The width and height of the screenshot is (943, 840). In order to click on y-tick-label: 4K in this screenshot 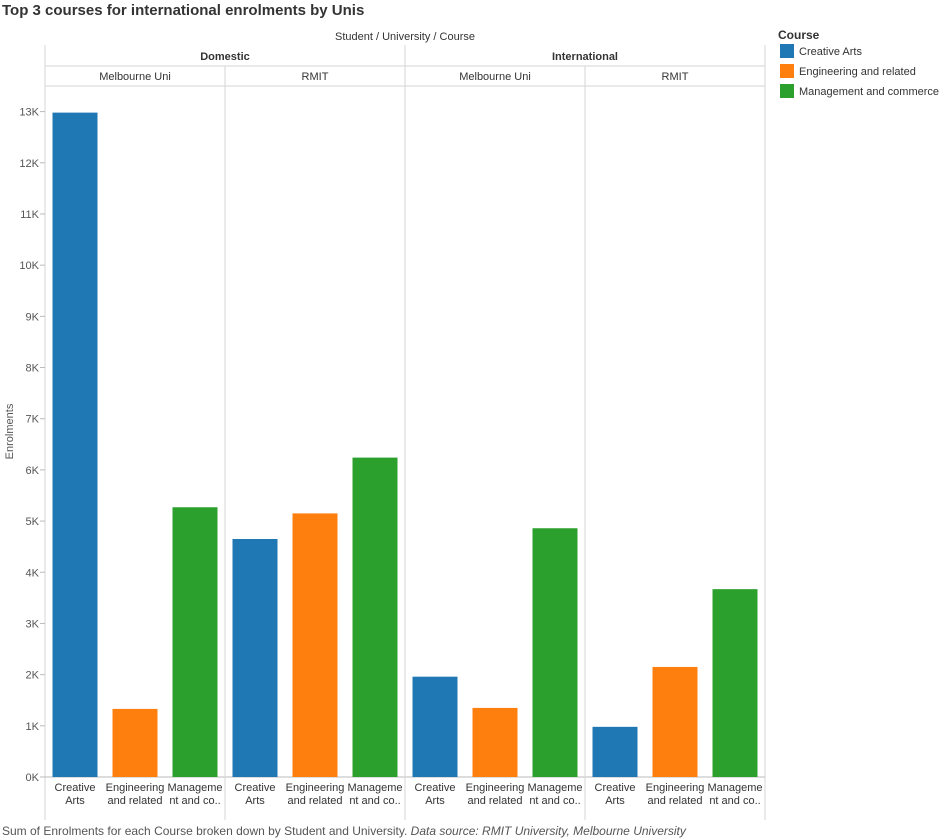, I will do `click(33, 573)`.